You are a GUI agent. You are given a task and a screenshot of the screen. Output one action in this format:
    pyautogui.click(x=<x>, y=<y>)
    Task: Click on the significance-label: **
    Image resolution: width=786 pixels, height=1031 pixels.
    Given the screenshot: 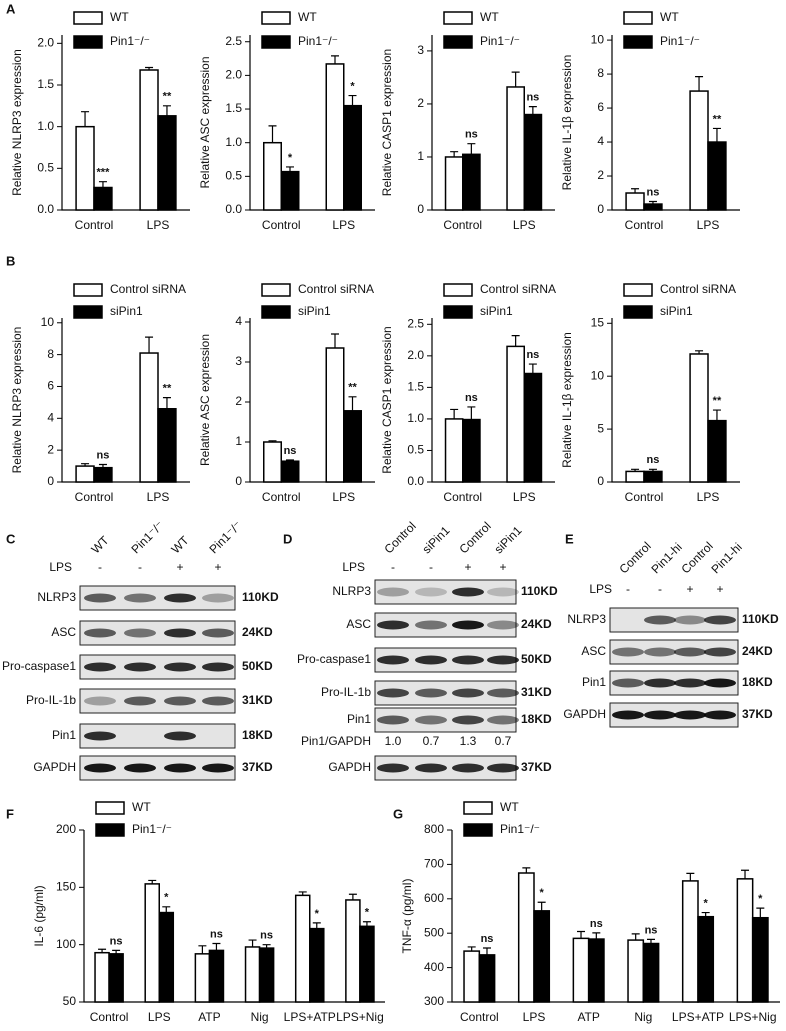 What is the action you would take?
    pyautogui.click(x=352, y=388)
    